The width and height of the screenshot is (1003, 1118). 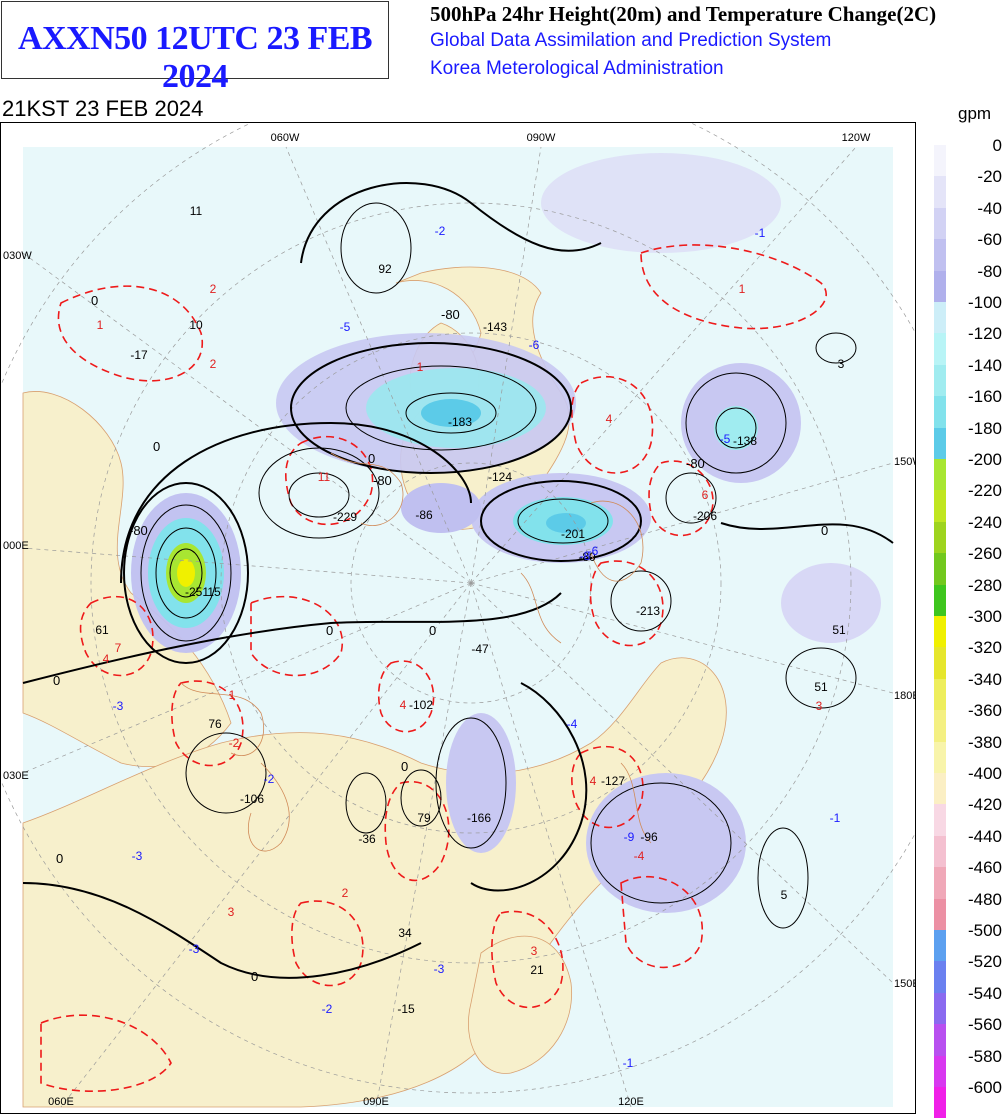 What do you see at coordinates (324, 477) in the screenshot?
I see `temperature-value: 11` at bounding box center [324, 477].